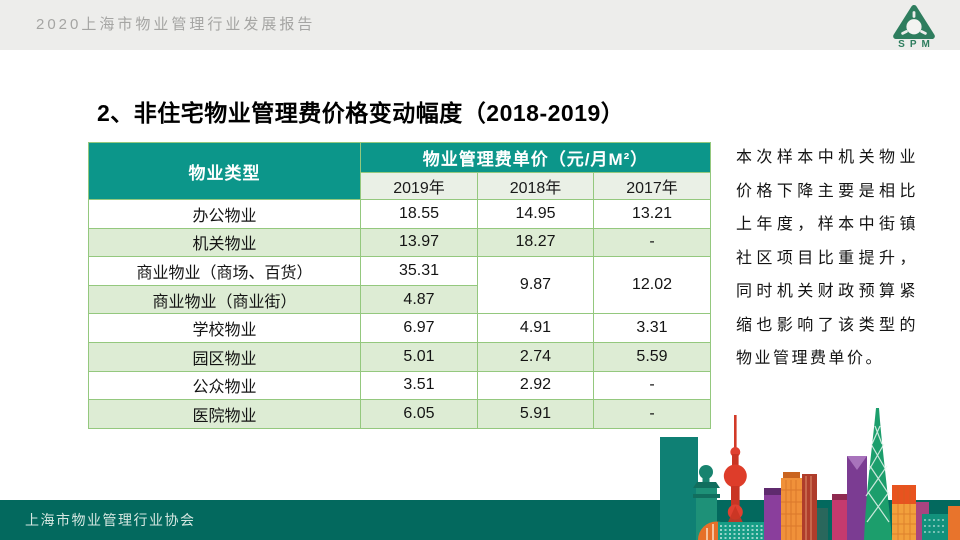 The image size is (960, 540). I want to click on spm-logo: SPM, so click(914, 27).